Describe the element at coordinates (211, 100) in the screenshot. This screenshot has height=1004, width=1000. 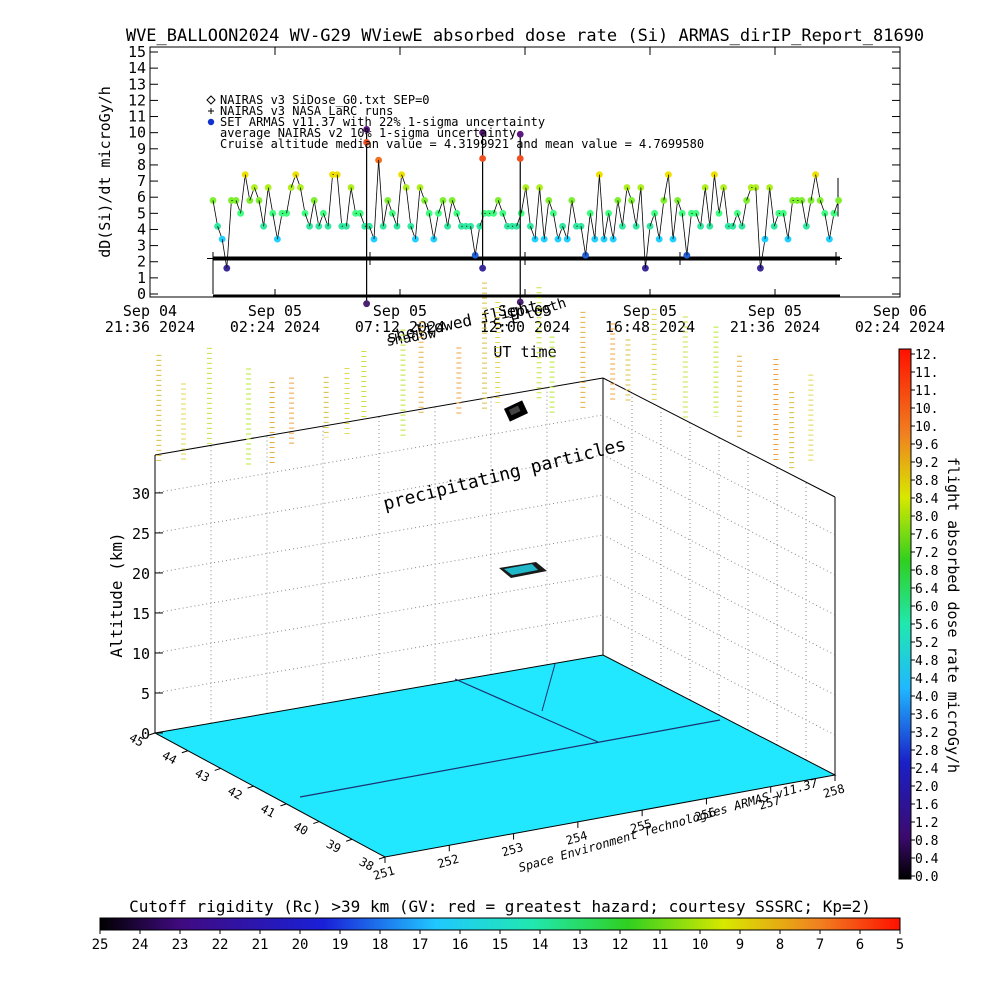
I see `legend-diamond-icon` at that location.